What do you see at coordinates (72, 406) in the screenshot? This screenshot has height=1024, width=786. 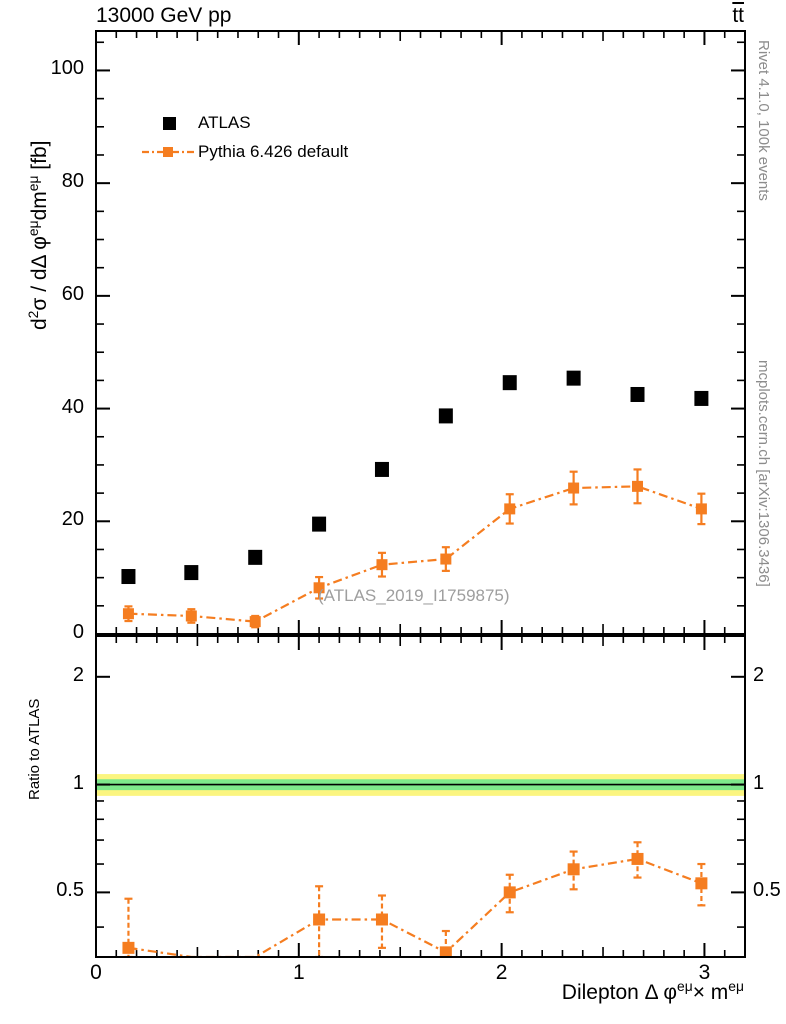 I see `main-y-tick-label: 40` at bounding box center [72, 406].